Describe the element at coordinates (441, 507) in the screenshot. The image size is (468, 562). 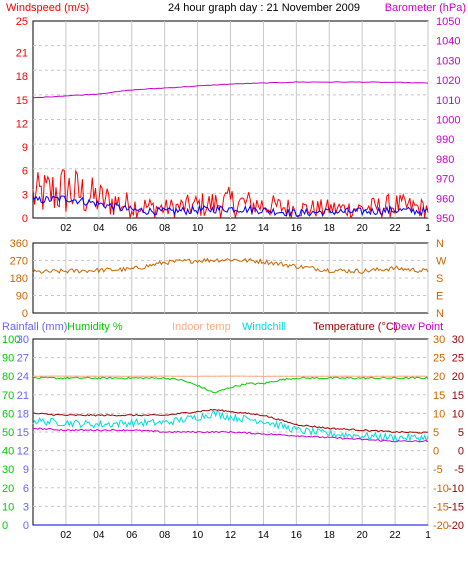
I see `temperature-inner-tick-label: -15` at that location.